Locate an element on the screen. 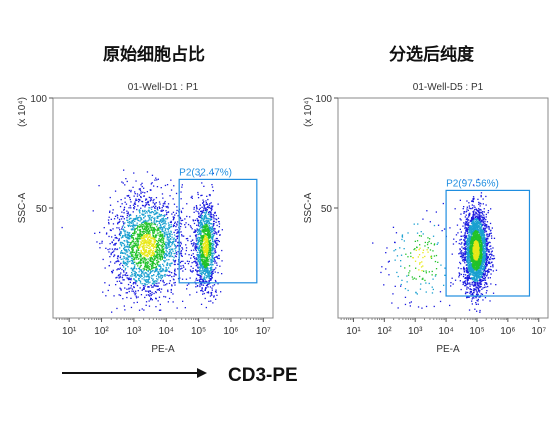  gate-p2 is located at coordinates (218, 231).